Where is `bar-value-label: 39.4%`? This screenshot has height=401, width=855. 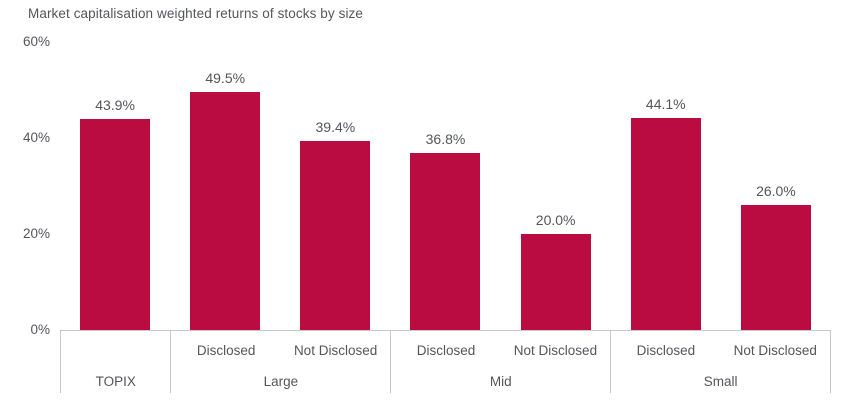 bar-value-label: 39.4% is located at coordinates (335, 126).